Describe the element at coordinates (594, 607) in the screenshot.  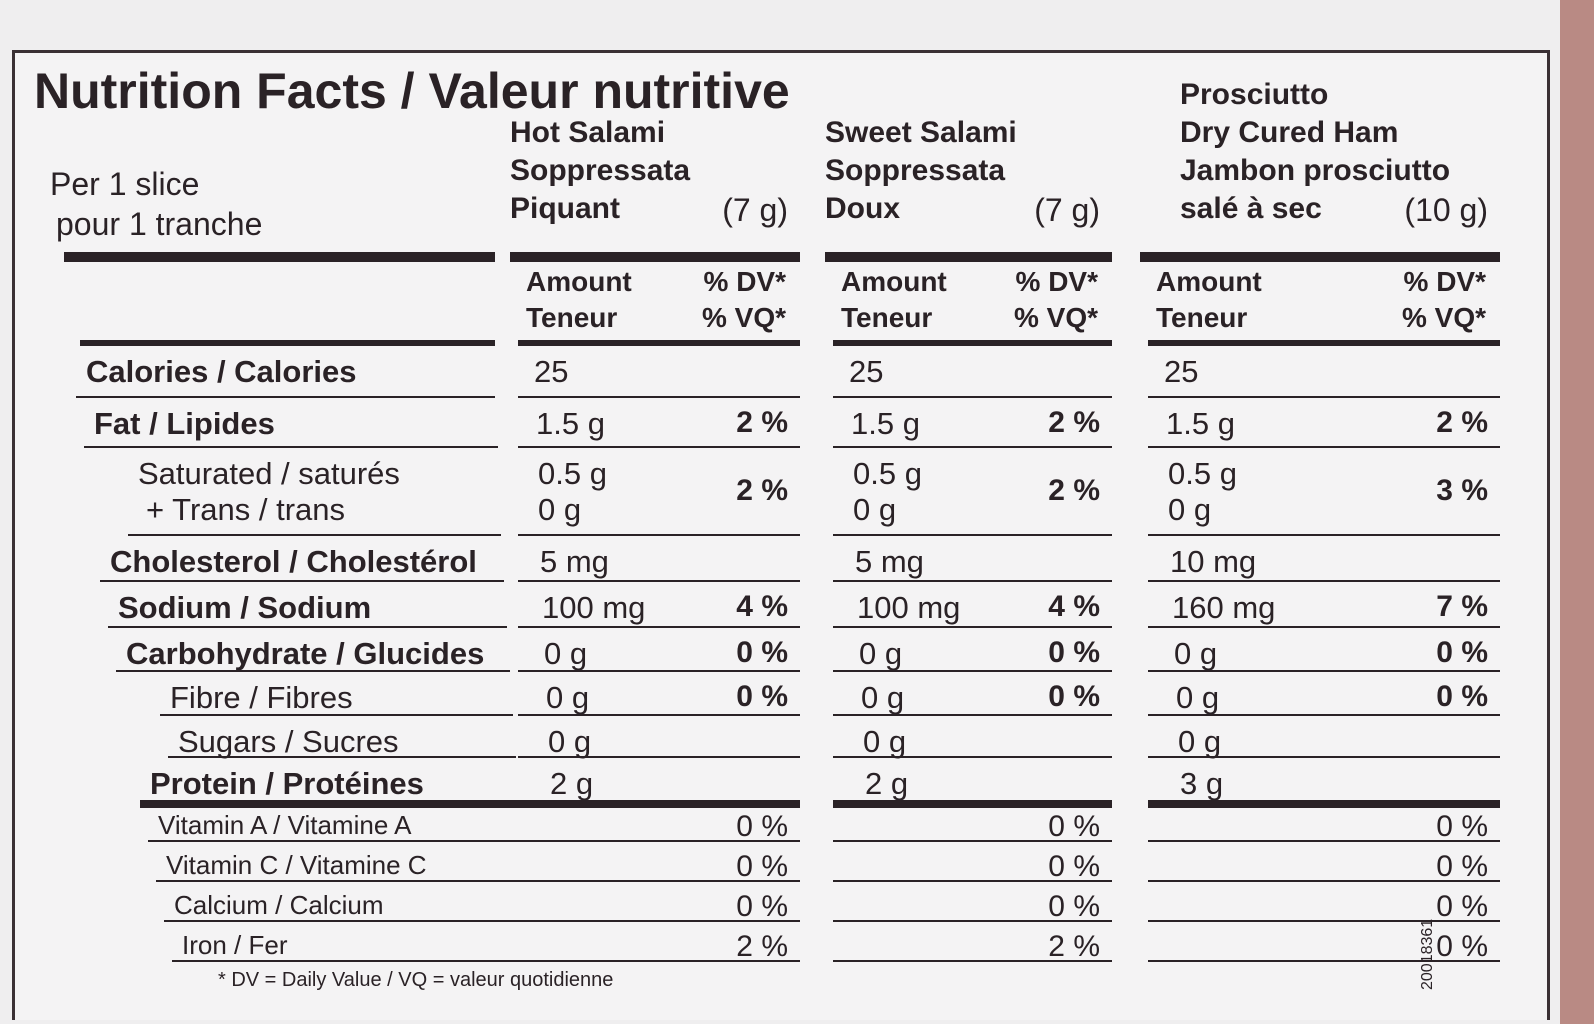
I see `amount: 100 mg` at that location.